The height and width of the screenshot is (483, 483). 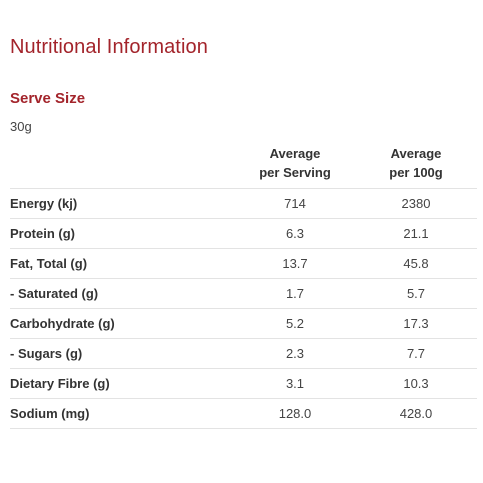 I want to click on header-per-serving-line1: Average, so click(x=295, y=153).